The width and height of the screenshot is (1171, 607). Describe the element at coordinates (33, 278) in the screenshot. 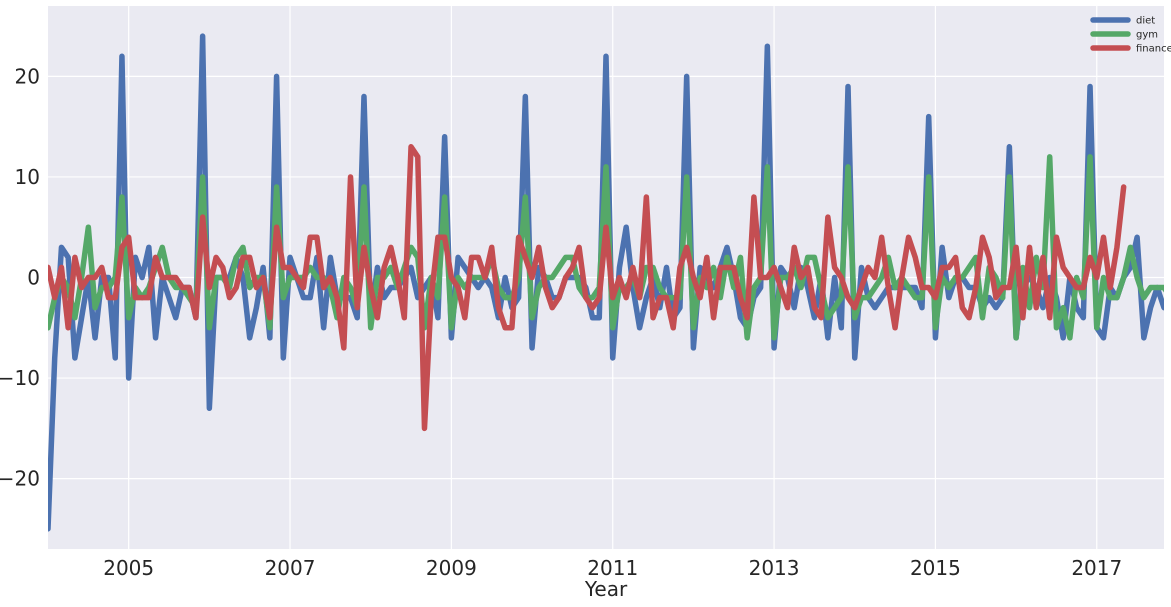

I see `y-tick-label: 0` at that location.